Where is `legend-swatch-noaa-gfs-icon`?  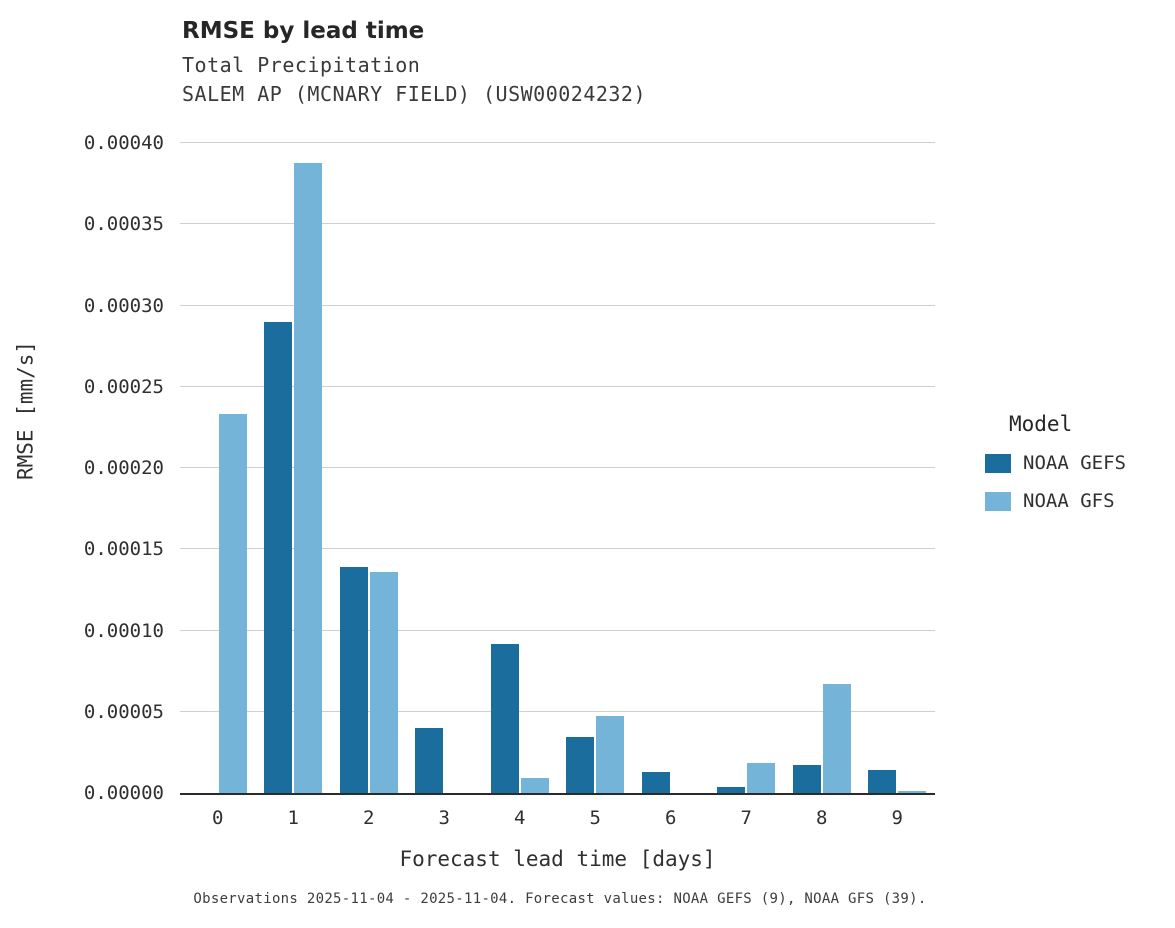
legend-swatch-noaa-gfs-icon is located at coordinates (998, 501).